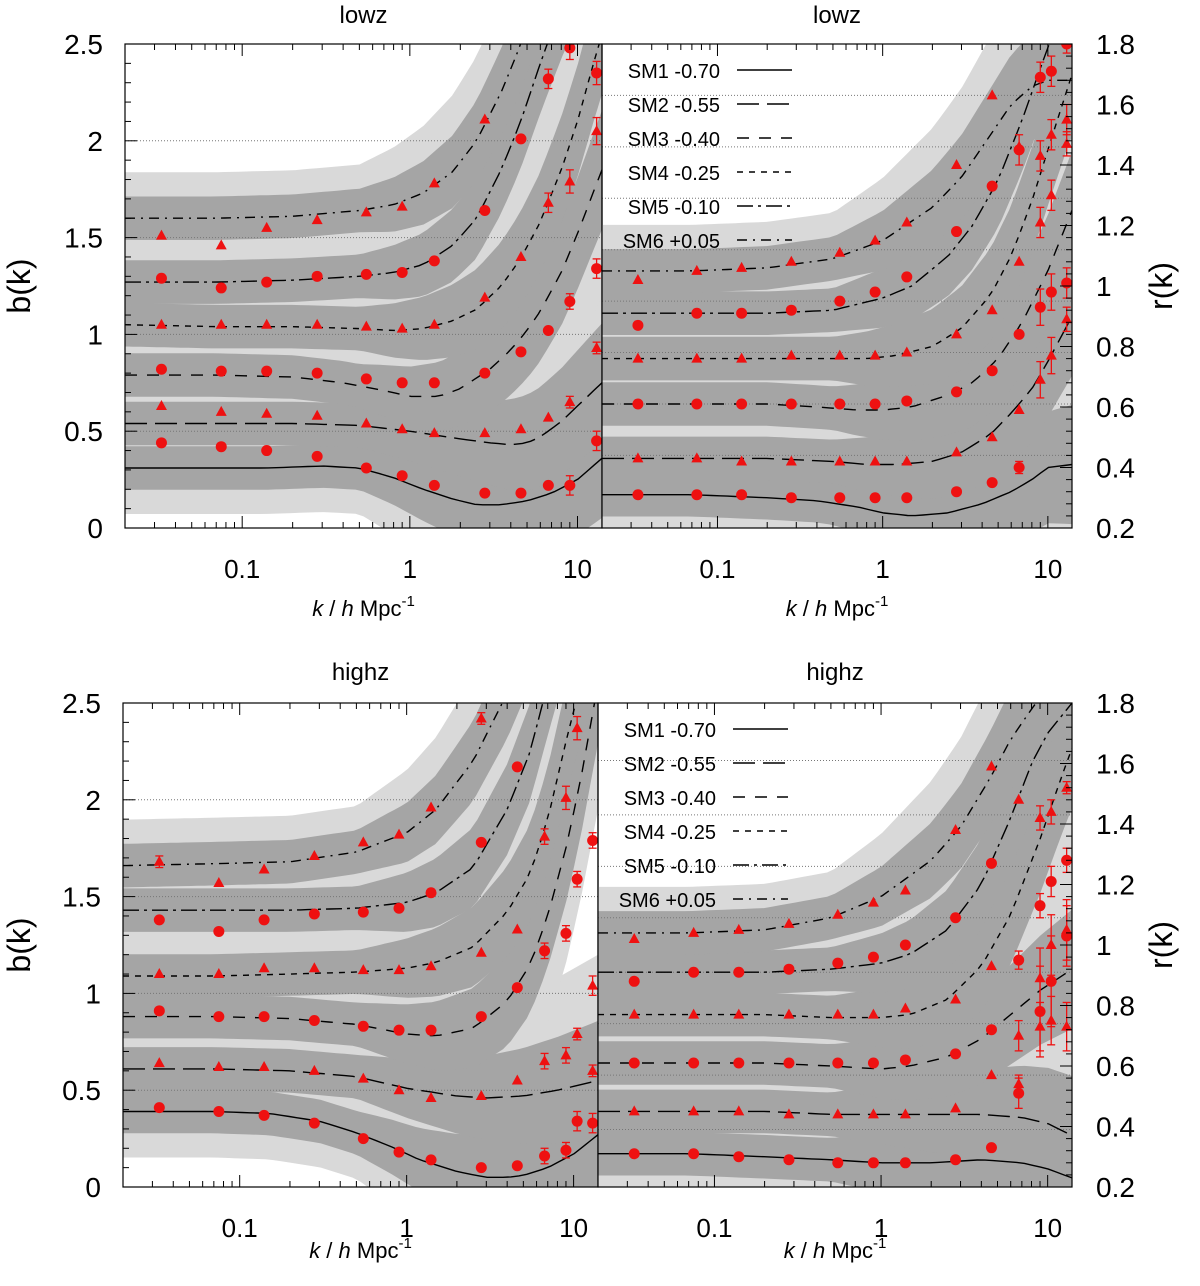  I want to click on x-axis-label-unit: Mpc, so click(381, 608).